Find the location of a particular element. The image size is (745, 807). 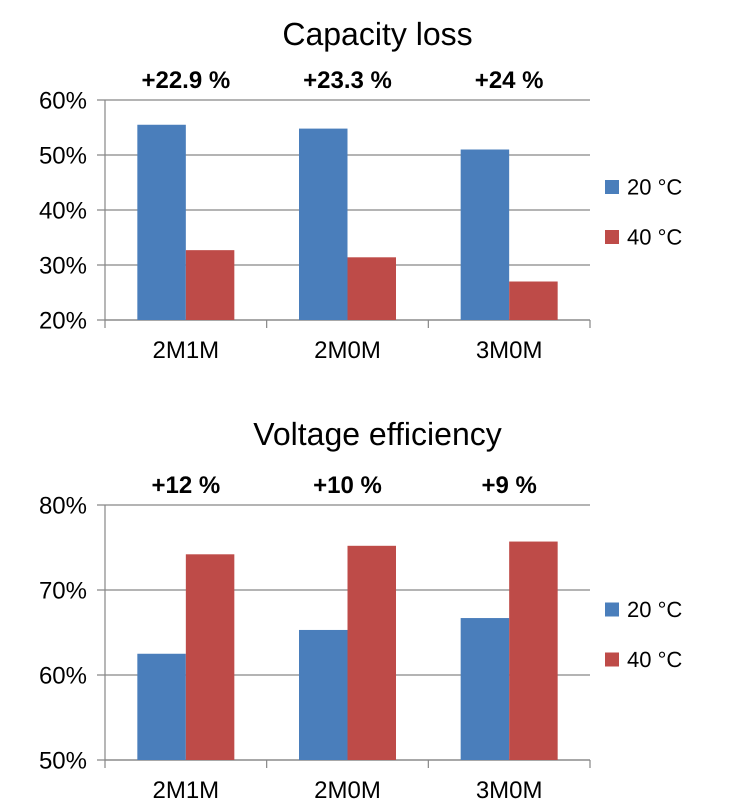

y-tick-label: 70% is located at coordinates (62, 590).